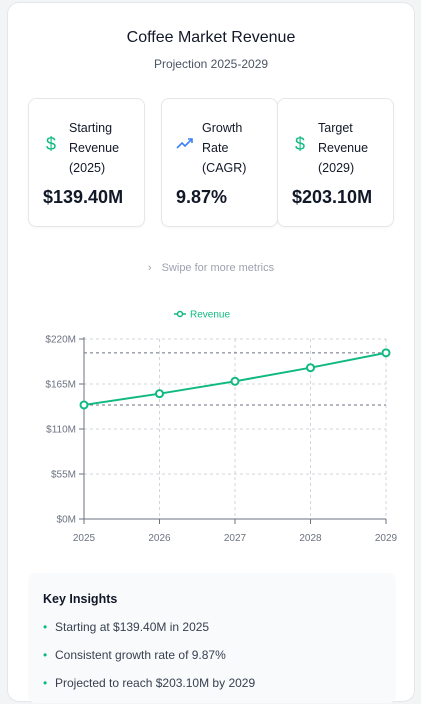 The image size is (421, 704). Describe the element at coordinates (211, 37) in the screenshot. I see `page-title: Coffee Market Revenue` at that location.